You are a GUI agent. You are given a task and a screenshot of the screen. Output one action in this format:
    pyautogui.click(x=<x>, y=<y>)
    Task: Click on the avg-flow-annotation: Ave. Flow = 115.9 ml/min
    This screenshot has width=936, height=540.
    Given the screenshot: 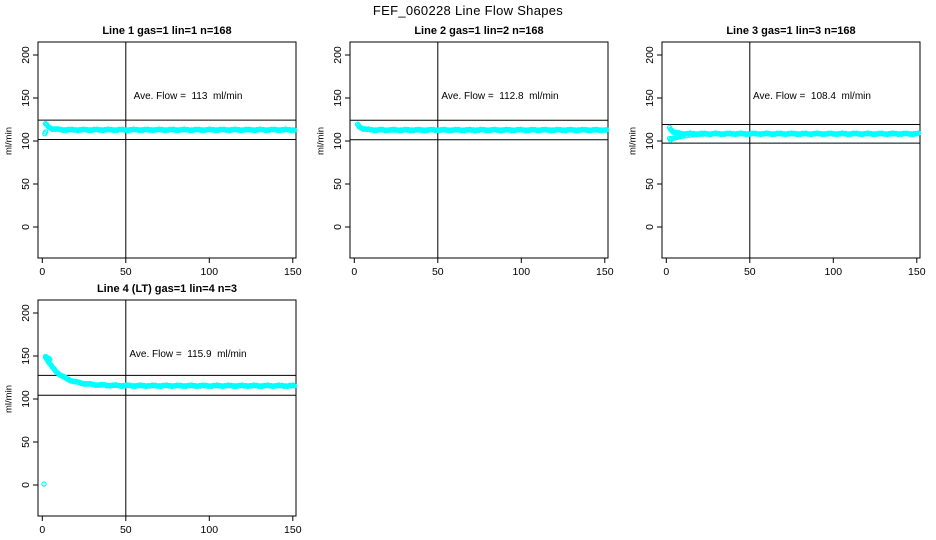 What is the action you would take?
    pyautogui.click(x=187, y=354)
    